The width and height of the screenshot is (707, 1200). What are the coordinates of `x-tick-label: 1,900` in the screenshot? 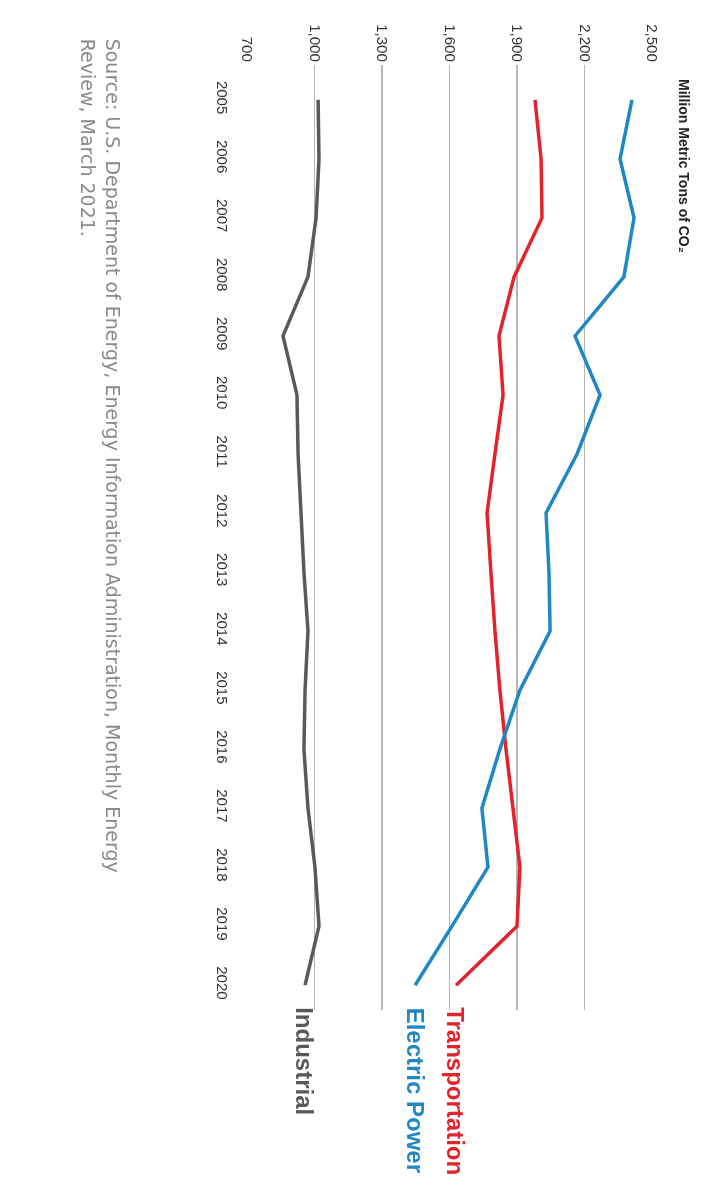 It's located at (518, 43).